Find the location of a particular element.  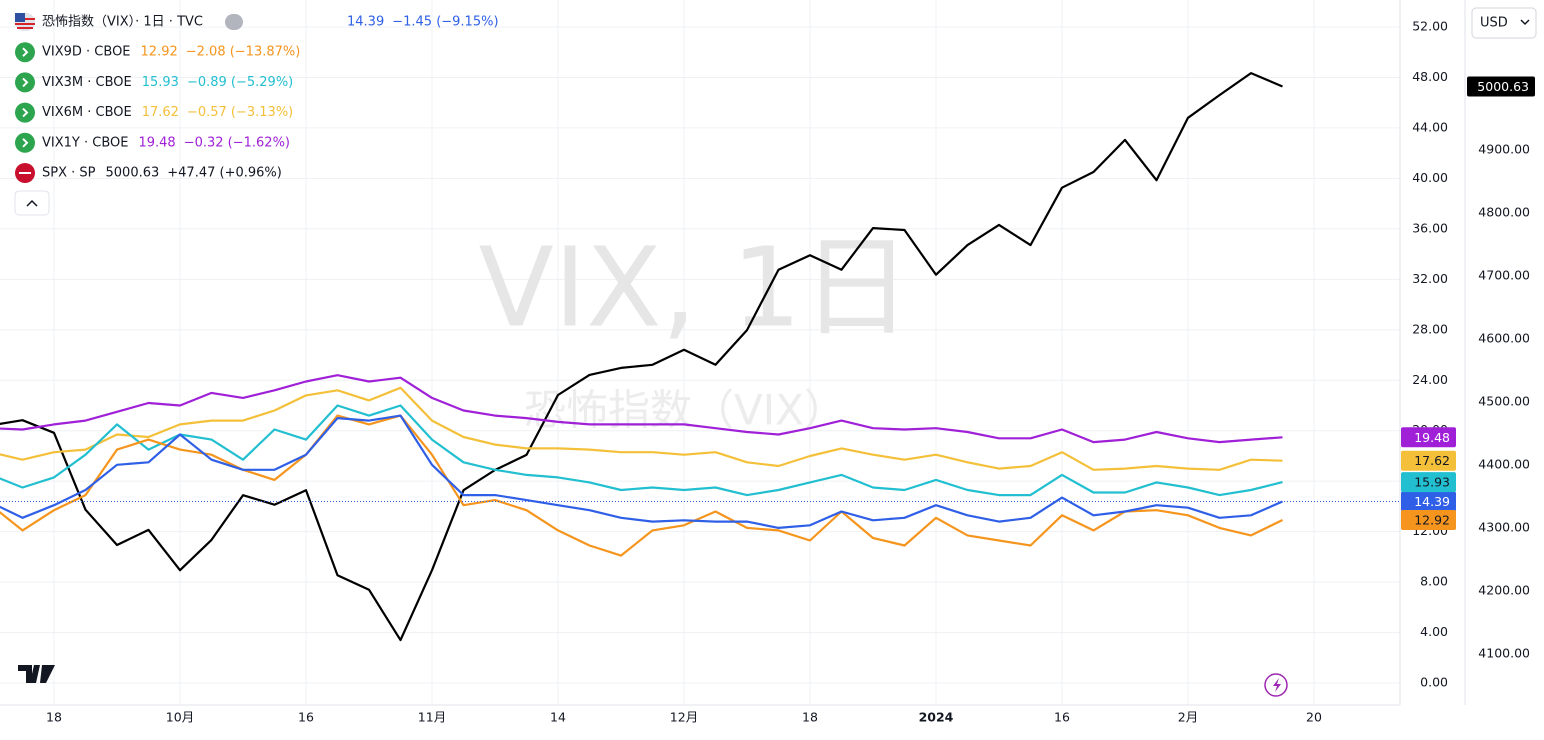

y-tick-label: 32.00 is located at coordinates (1430, 278).